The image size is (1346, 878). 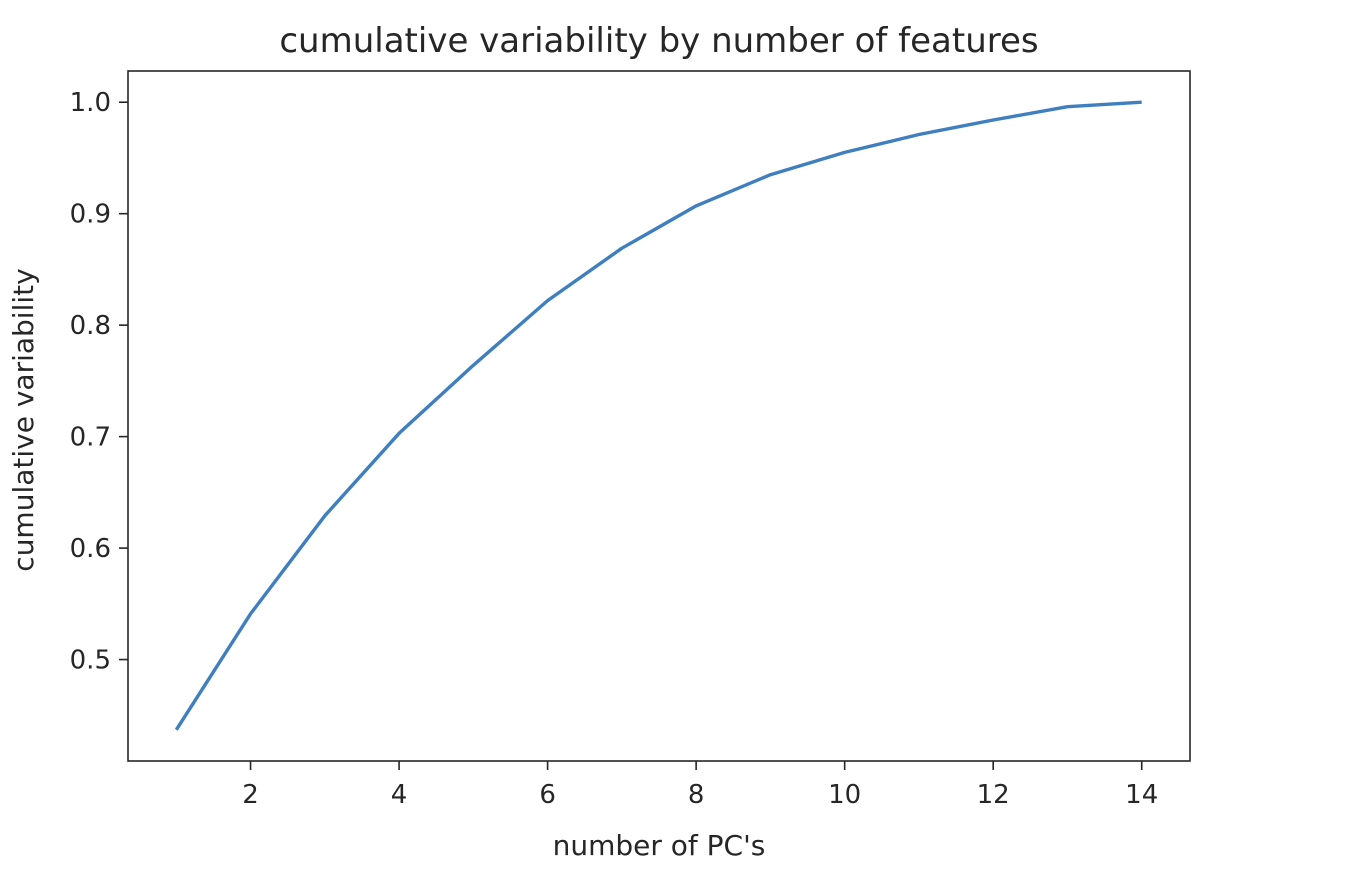 I want to click on x-tick-label: 12, so click(x=993, y=795).